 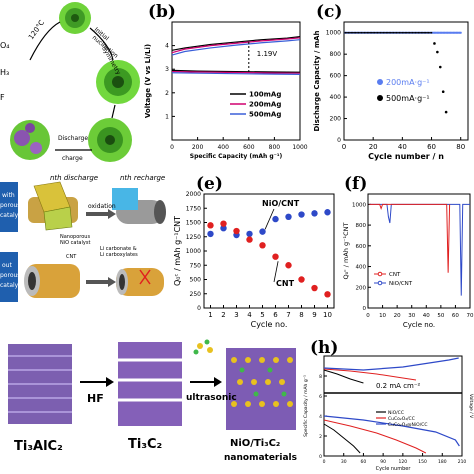 What do you see at coordinates (471, 406) in the screenshot?
I see `y-axis-label-right: Voltage / V` at bounding box center [471, 406].